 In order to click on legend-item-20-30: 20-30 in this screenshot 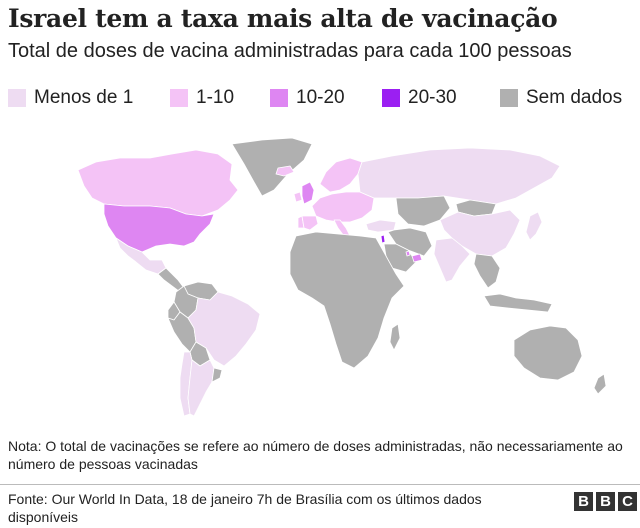, I will do `click(419, 98)`.